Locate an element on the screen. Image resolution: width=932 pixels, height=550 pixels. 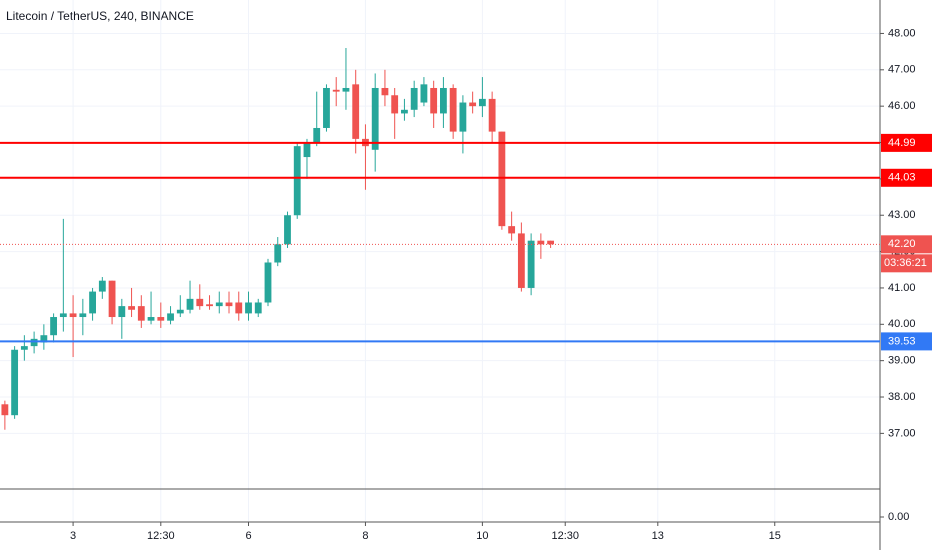
level-label: 39.53 is located at coordinates (902, 341).